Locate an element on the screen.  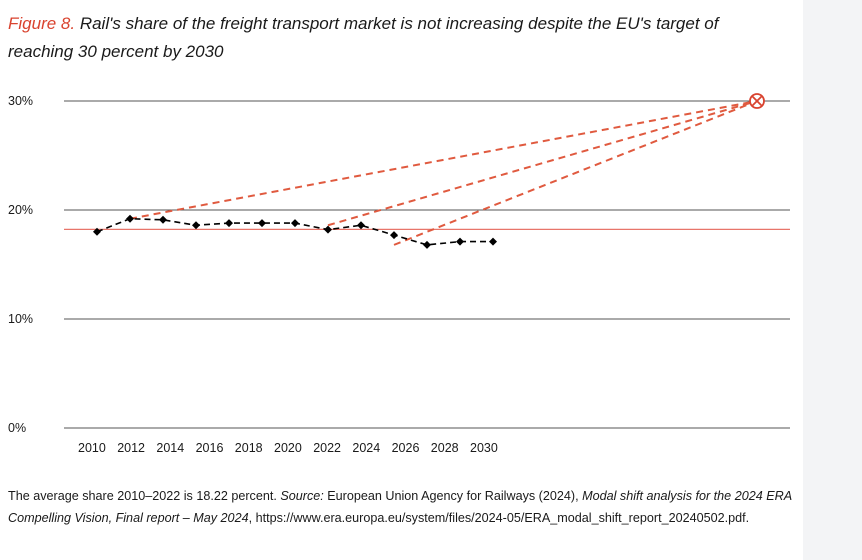
data-point-2011 is located at coordinates (130, 218).